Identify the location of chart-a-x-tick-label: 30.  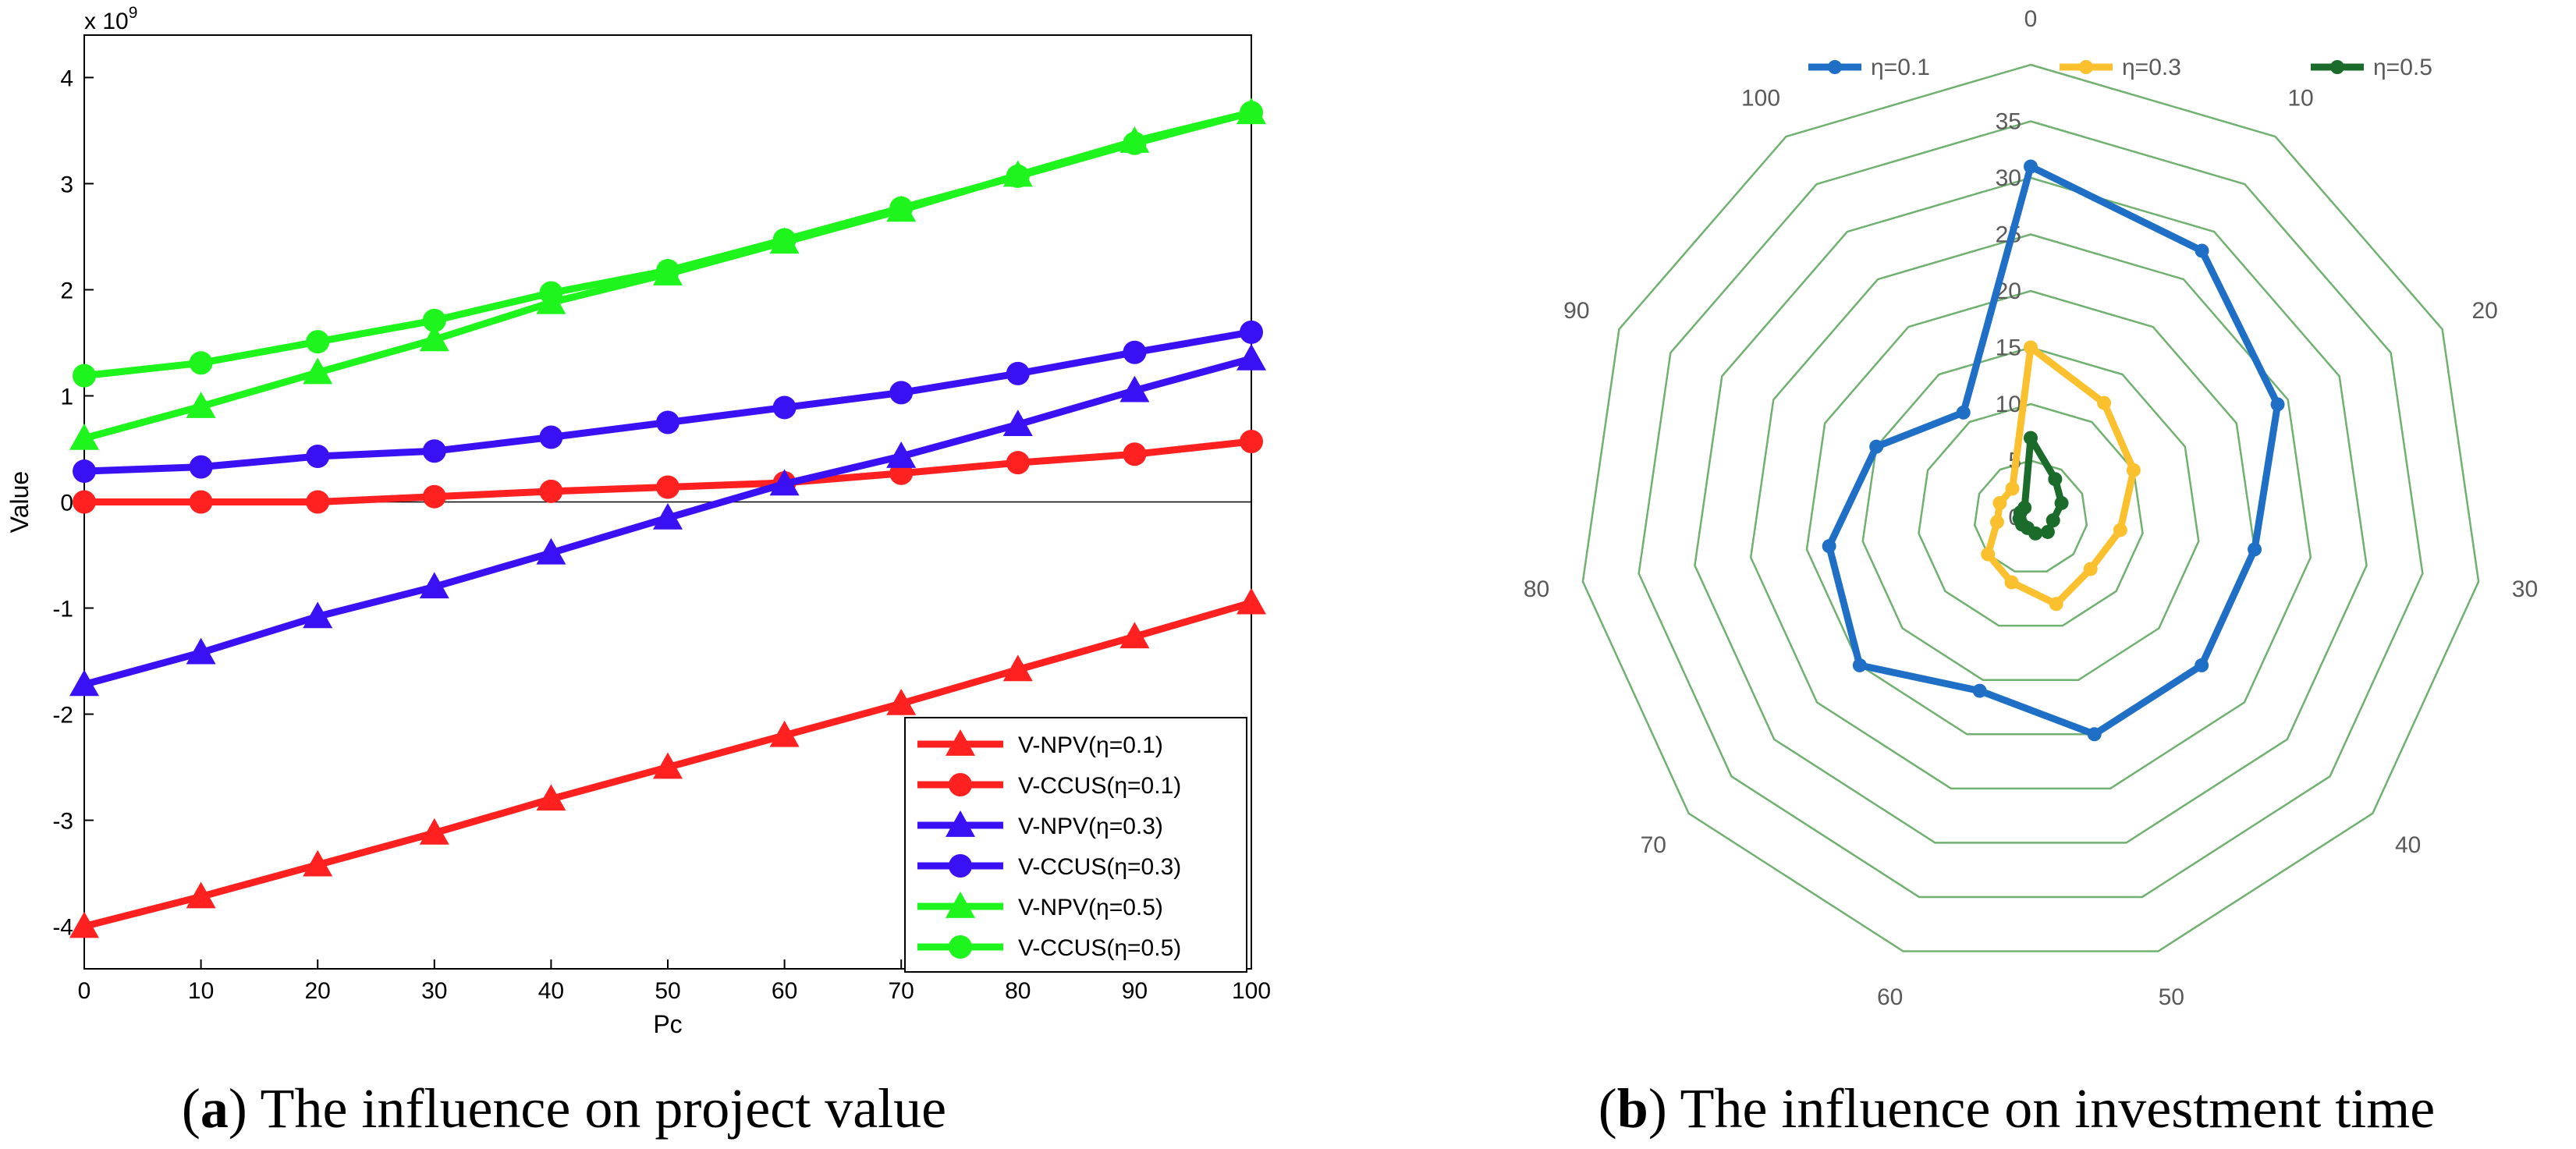
(434, 991).